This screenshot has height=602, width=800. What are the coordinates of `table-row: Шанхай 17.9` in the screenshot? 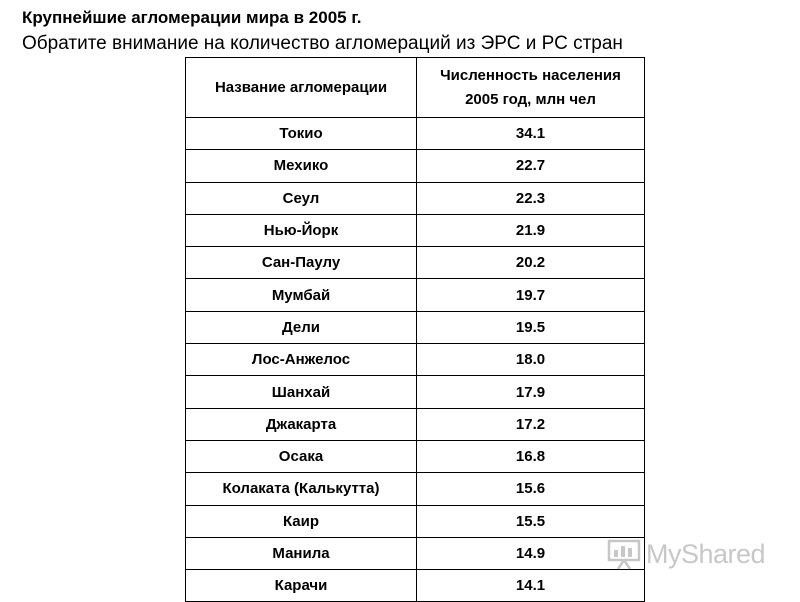 It's located at (415, 392).